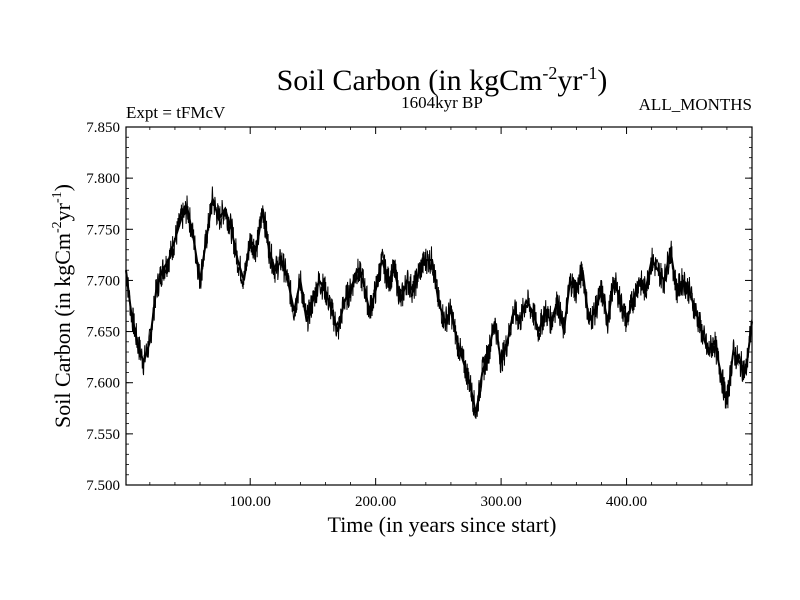 The image size is (800, 600). I want to click on y-tick-label: 7.850, so click(103, 128).